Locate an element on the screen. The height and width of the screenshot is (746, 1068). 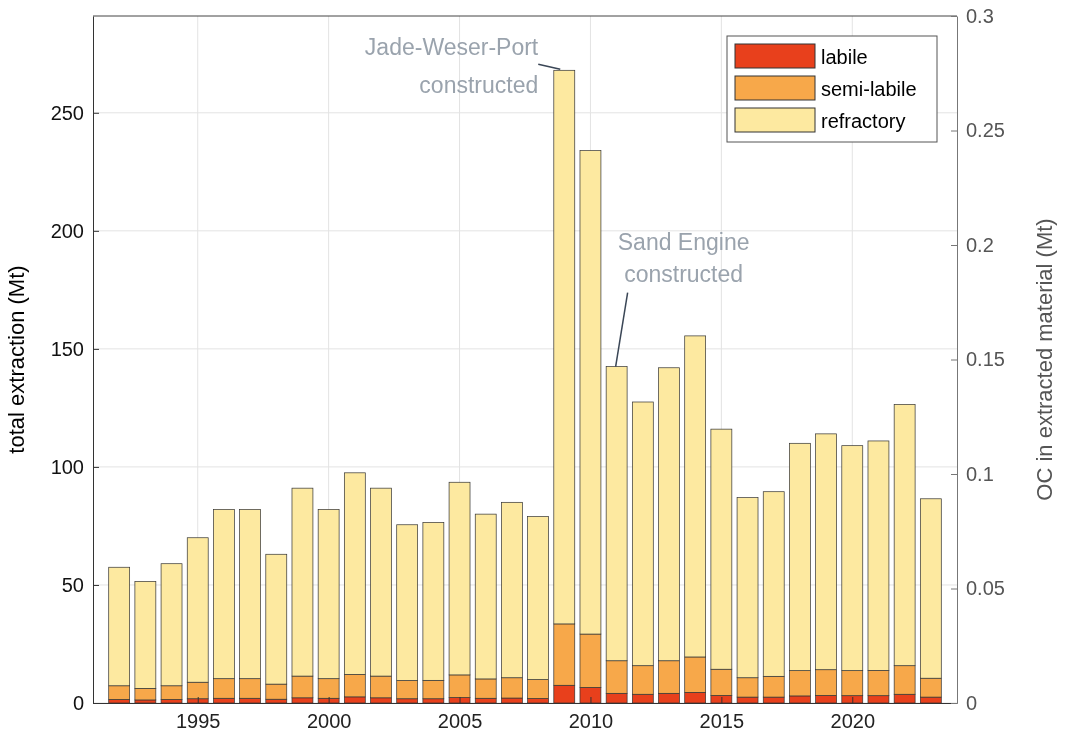
y2-tick-label: 0 is located at coordinates (972, 702).